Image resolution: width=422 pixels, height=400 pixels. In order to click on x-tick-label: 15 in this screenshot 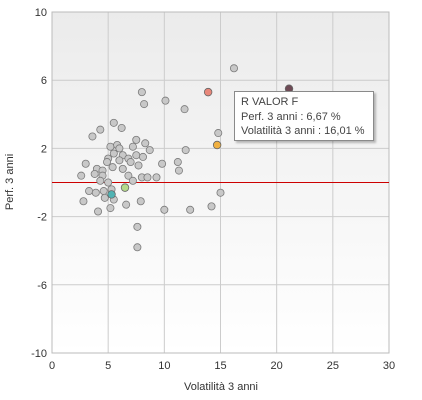, I will do `click(220, 366)`.